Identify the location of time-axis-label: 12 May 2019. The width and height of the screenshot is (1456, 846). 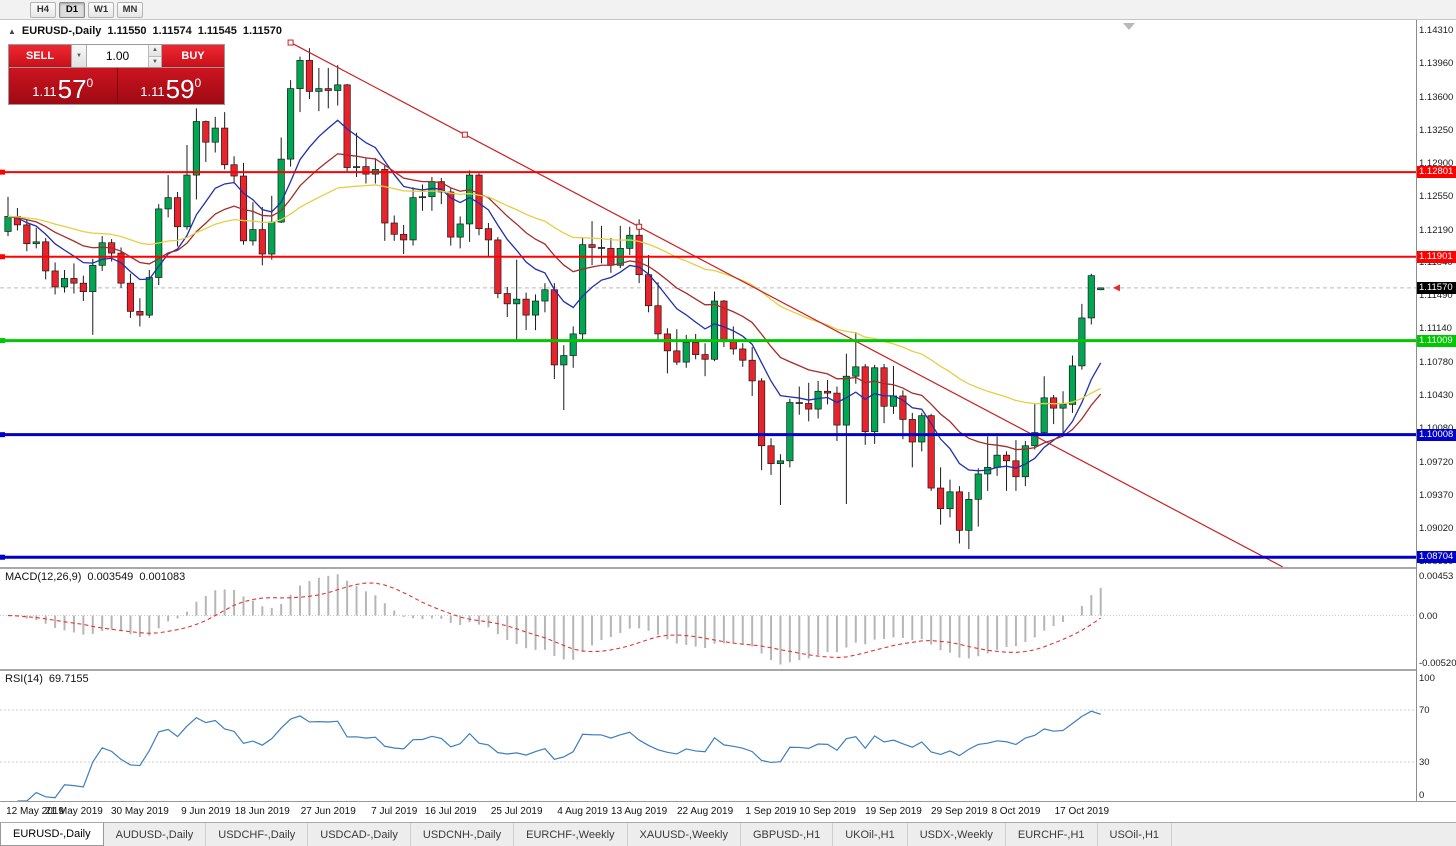
(35, 811).